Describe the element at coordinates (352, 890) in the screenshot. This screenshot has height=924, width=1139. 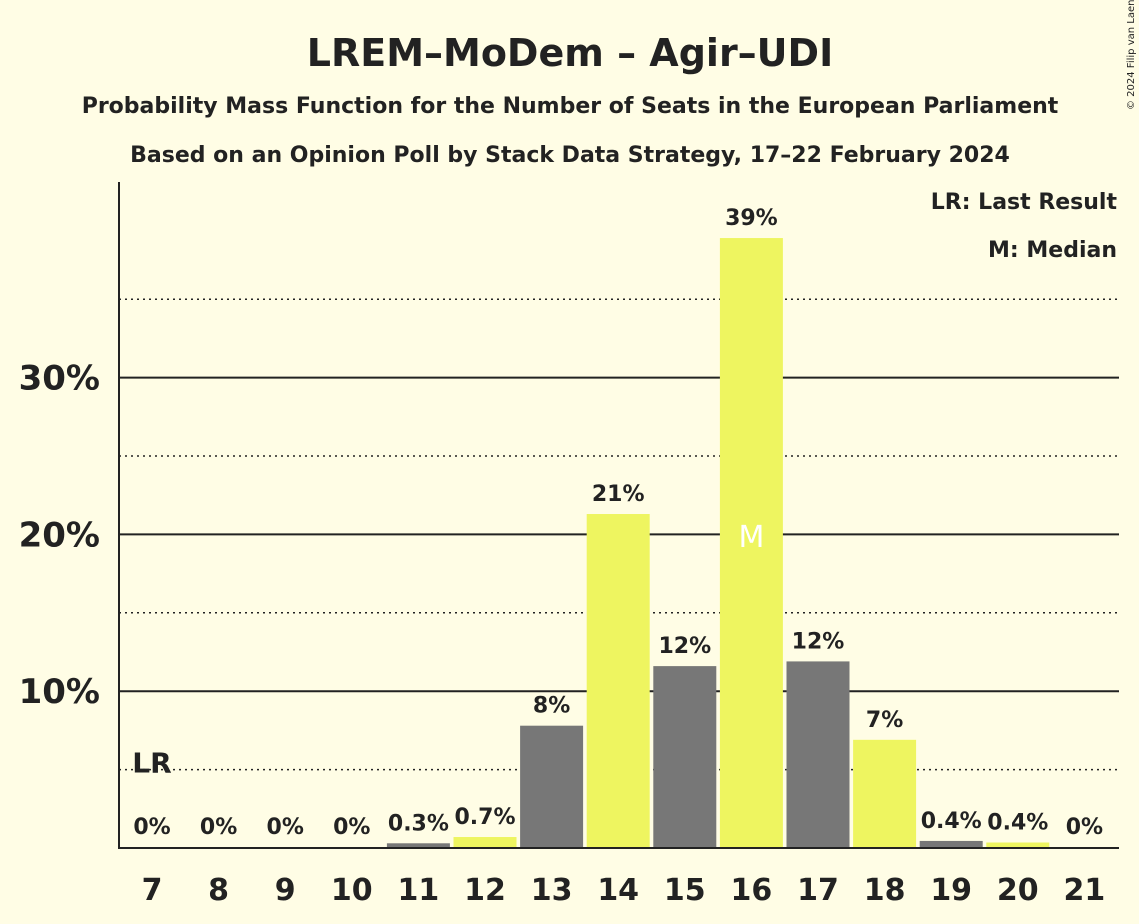
I see `x-tick-label: 10` at that location.